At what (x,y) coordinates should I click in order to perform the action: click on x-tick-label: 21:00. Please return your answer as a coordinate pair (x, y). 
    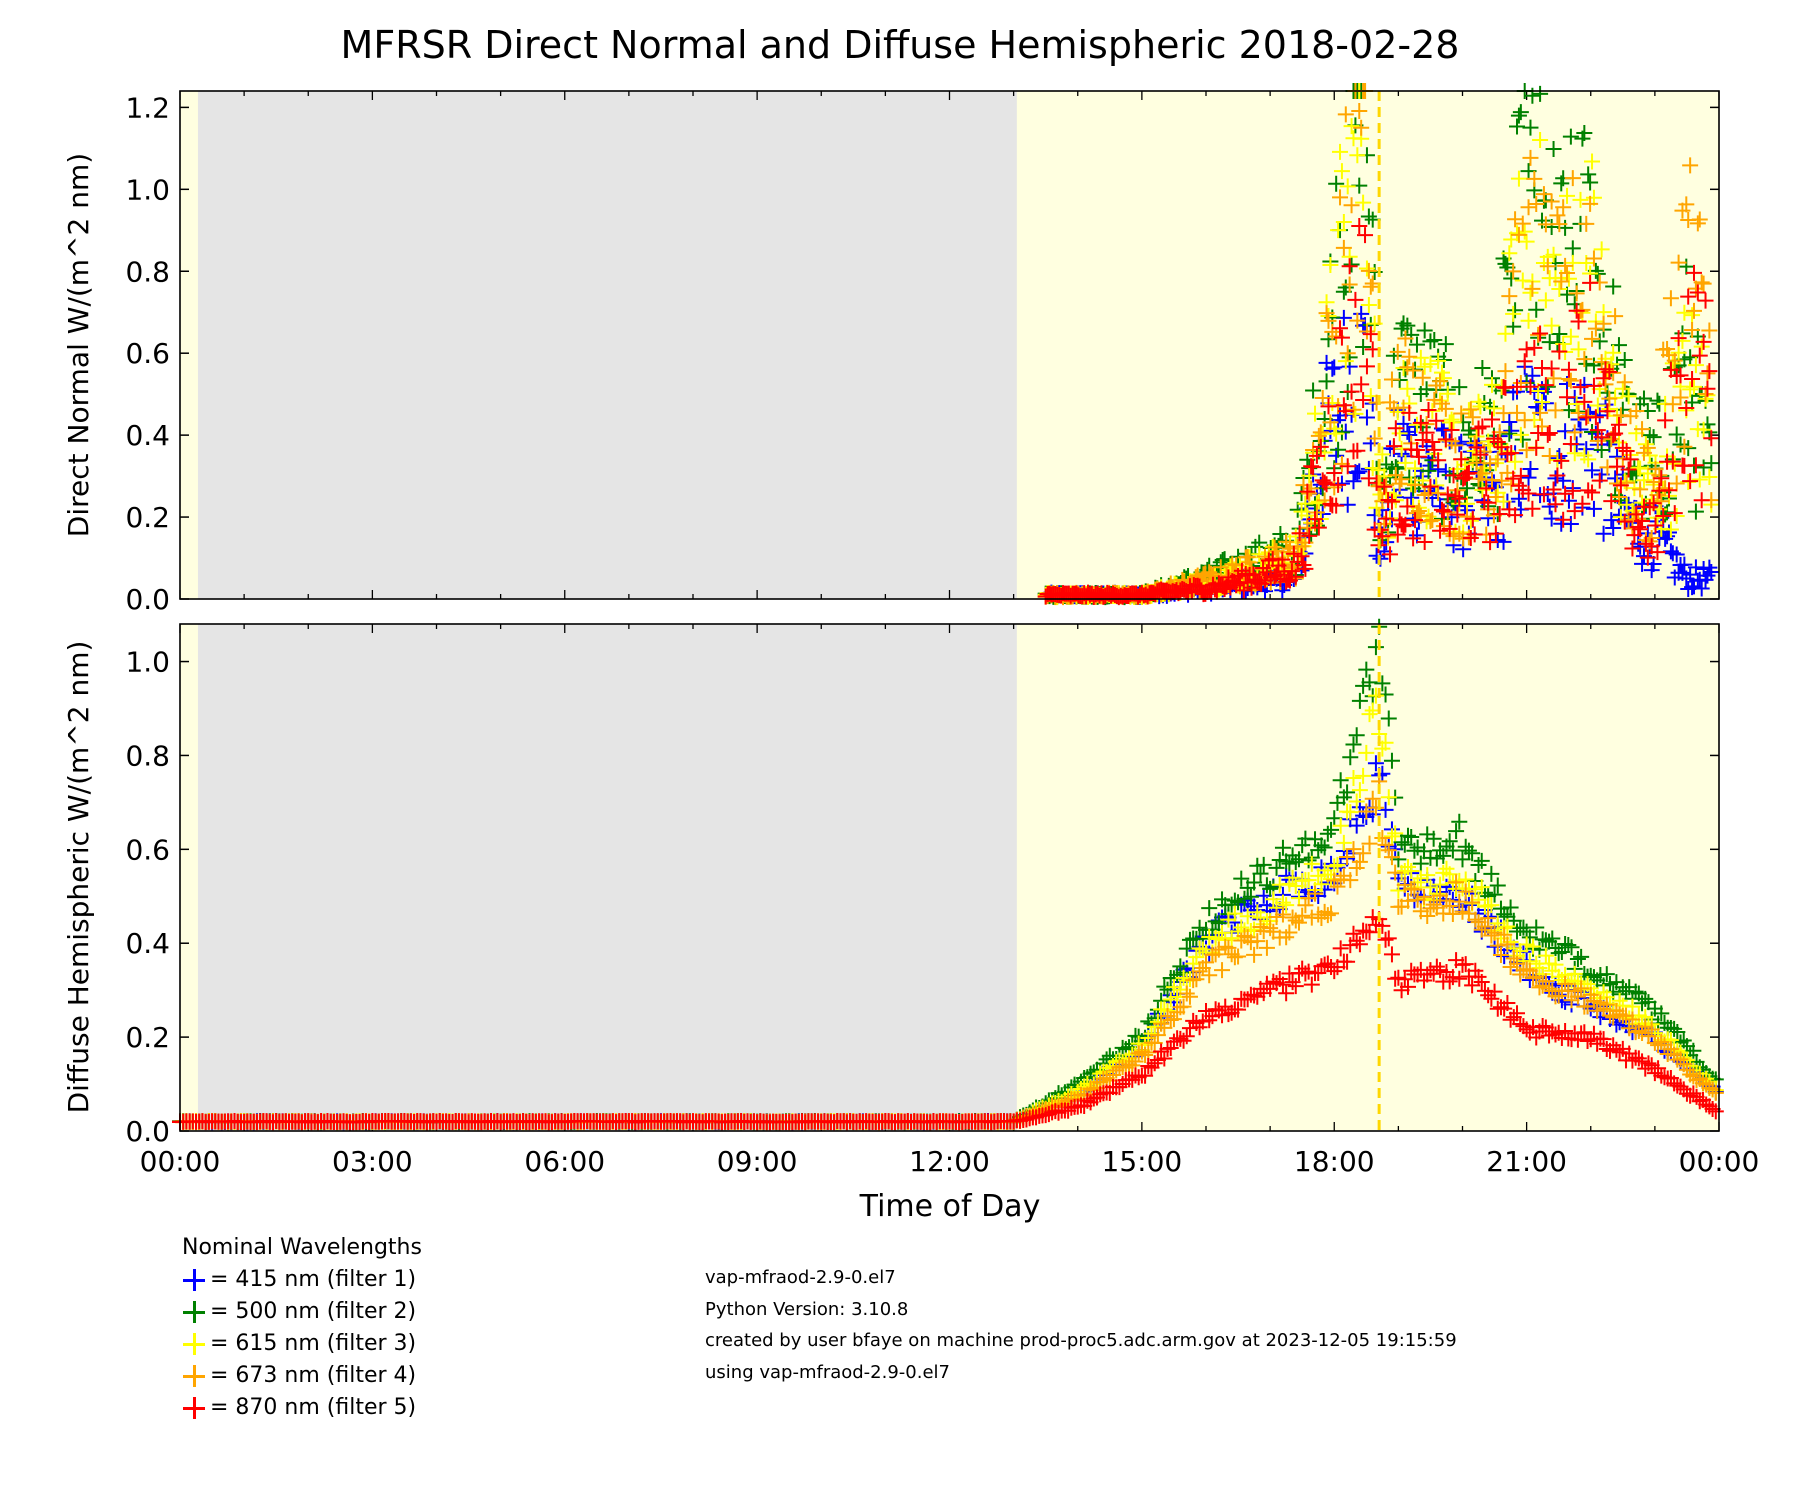
    Looking at the image, I should click on (1526, 1161).